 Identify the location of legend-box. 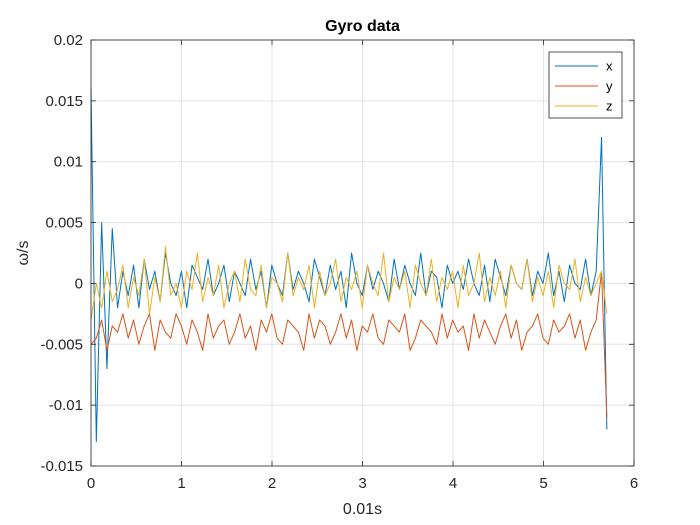
(585, 85).